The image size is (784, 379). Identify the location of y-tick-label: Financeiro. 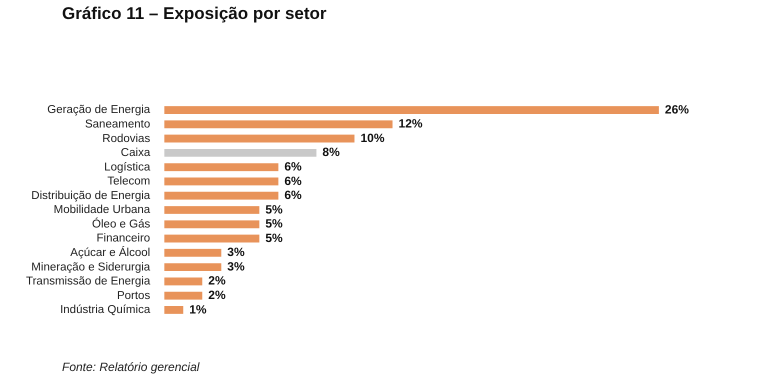
(123, 238).